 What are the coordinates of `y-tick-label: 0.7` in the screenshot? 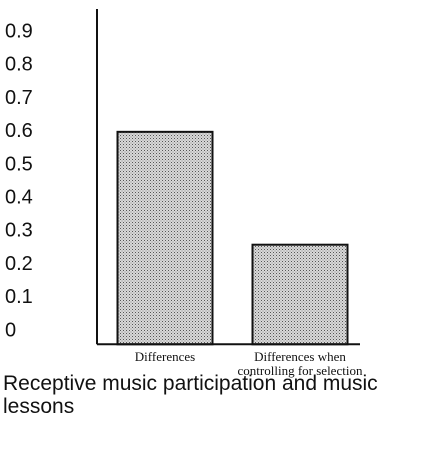 It's located at (19, 98).